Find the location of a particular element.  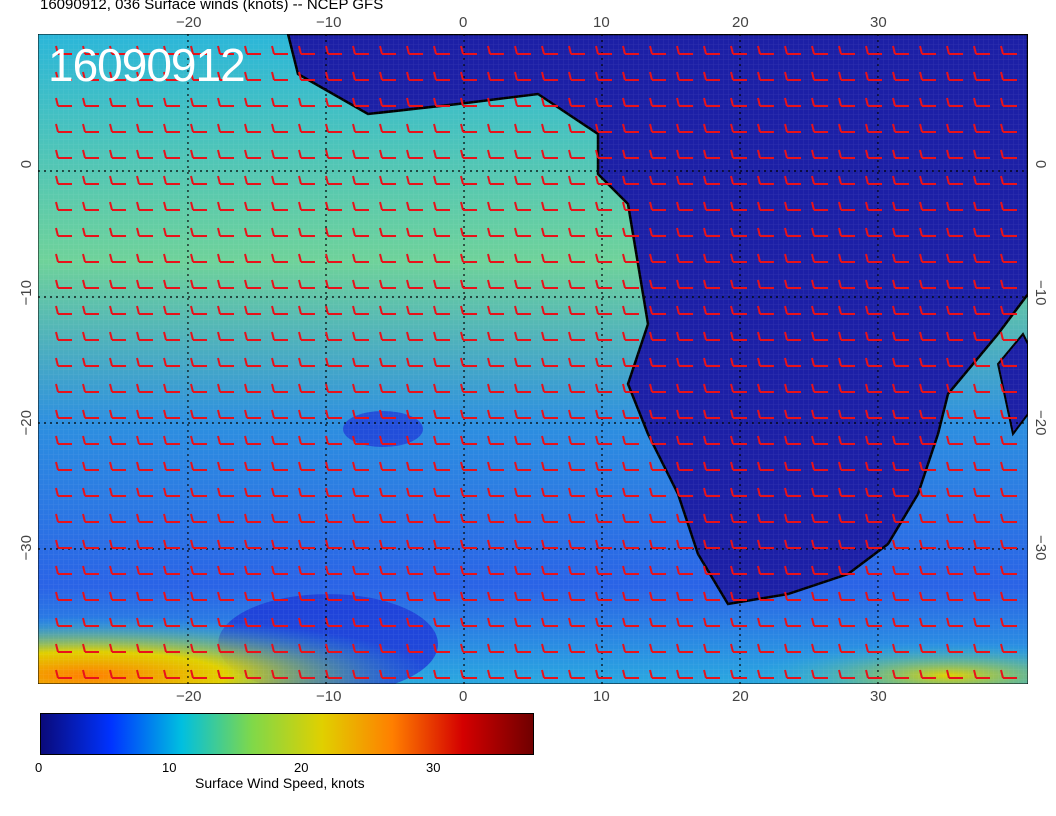

colorbar-tick: 0 is located at coordinates (39, 767).